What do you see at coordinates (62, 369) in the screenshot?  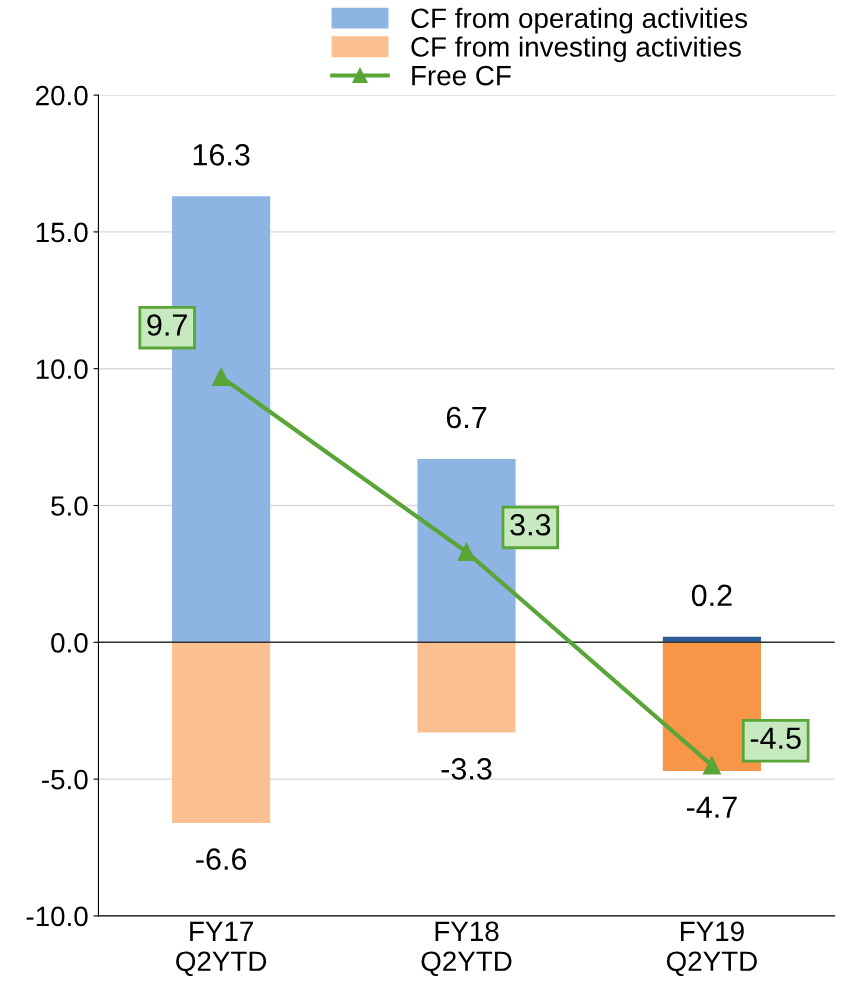 I see `y-tick-label: 10.0` at bounding box center [62, 369].